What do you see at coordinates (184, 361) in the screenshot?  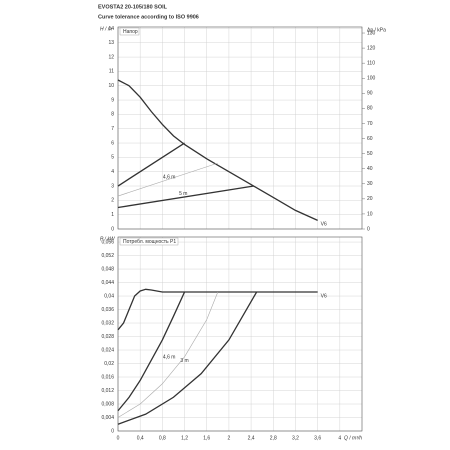 I see `series-label: 3 m` at bounding box center [184, 361].